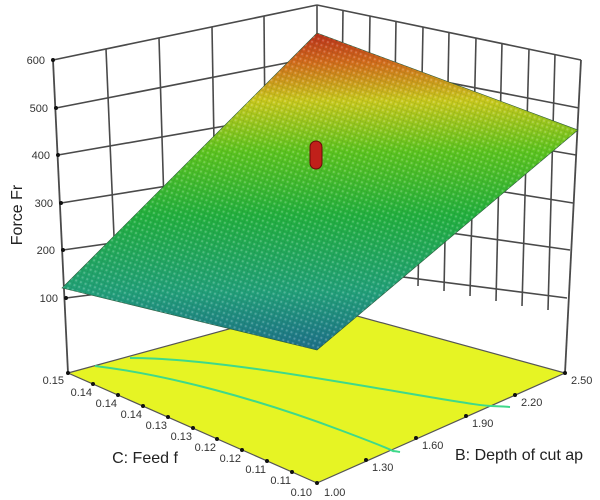 This screenshot has width=600, height=500. Describe the element at coordinates (36, 61) in the screenshot. I see `z-tick-600: 600` at that location.